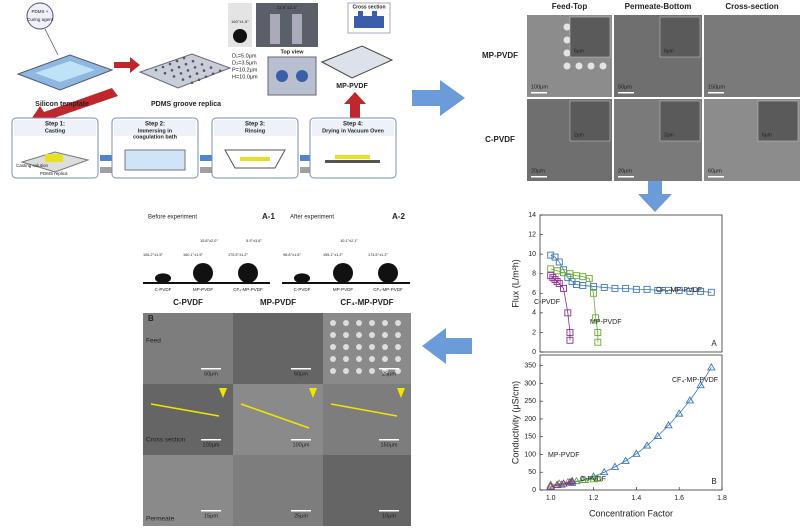  Describe the element at coordinates (389, 374) in the screenshot. I see `scale-label: 25μm` at that location.